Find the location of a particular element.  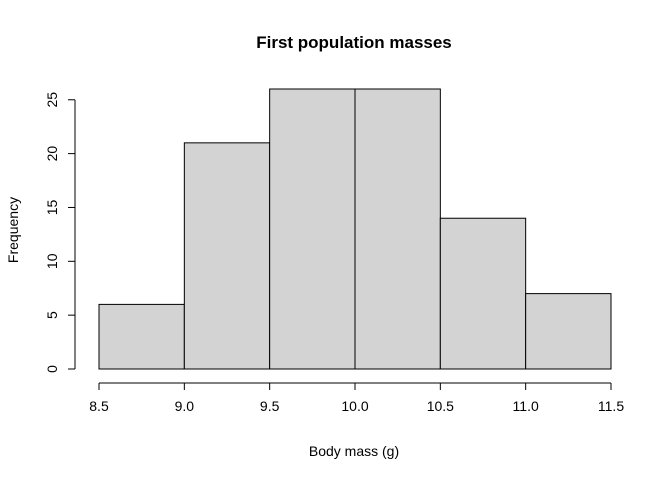

x-tick-label: 10.0 is located at coordinates (354, 406).